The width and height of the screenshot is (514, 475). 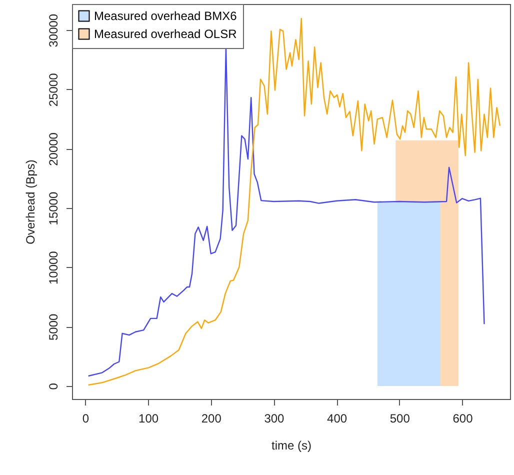 What do you see at coordinates (53, 267) in the screenshot?
I see `y-tick-label: 10000` at bounding box center [53, 267].